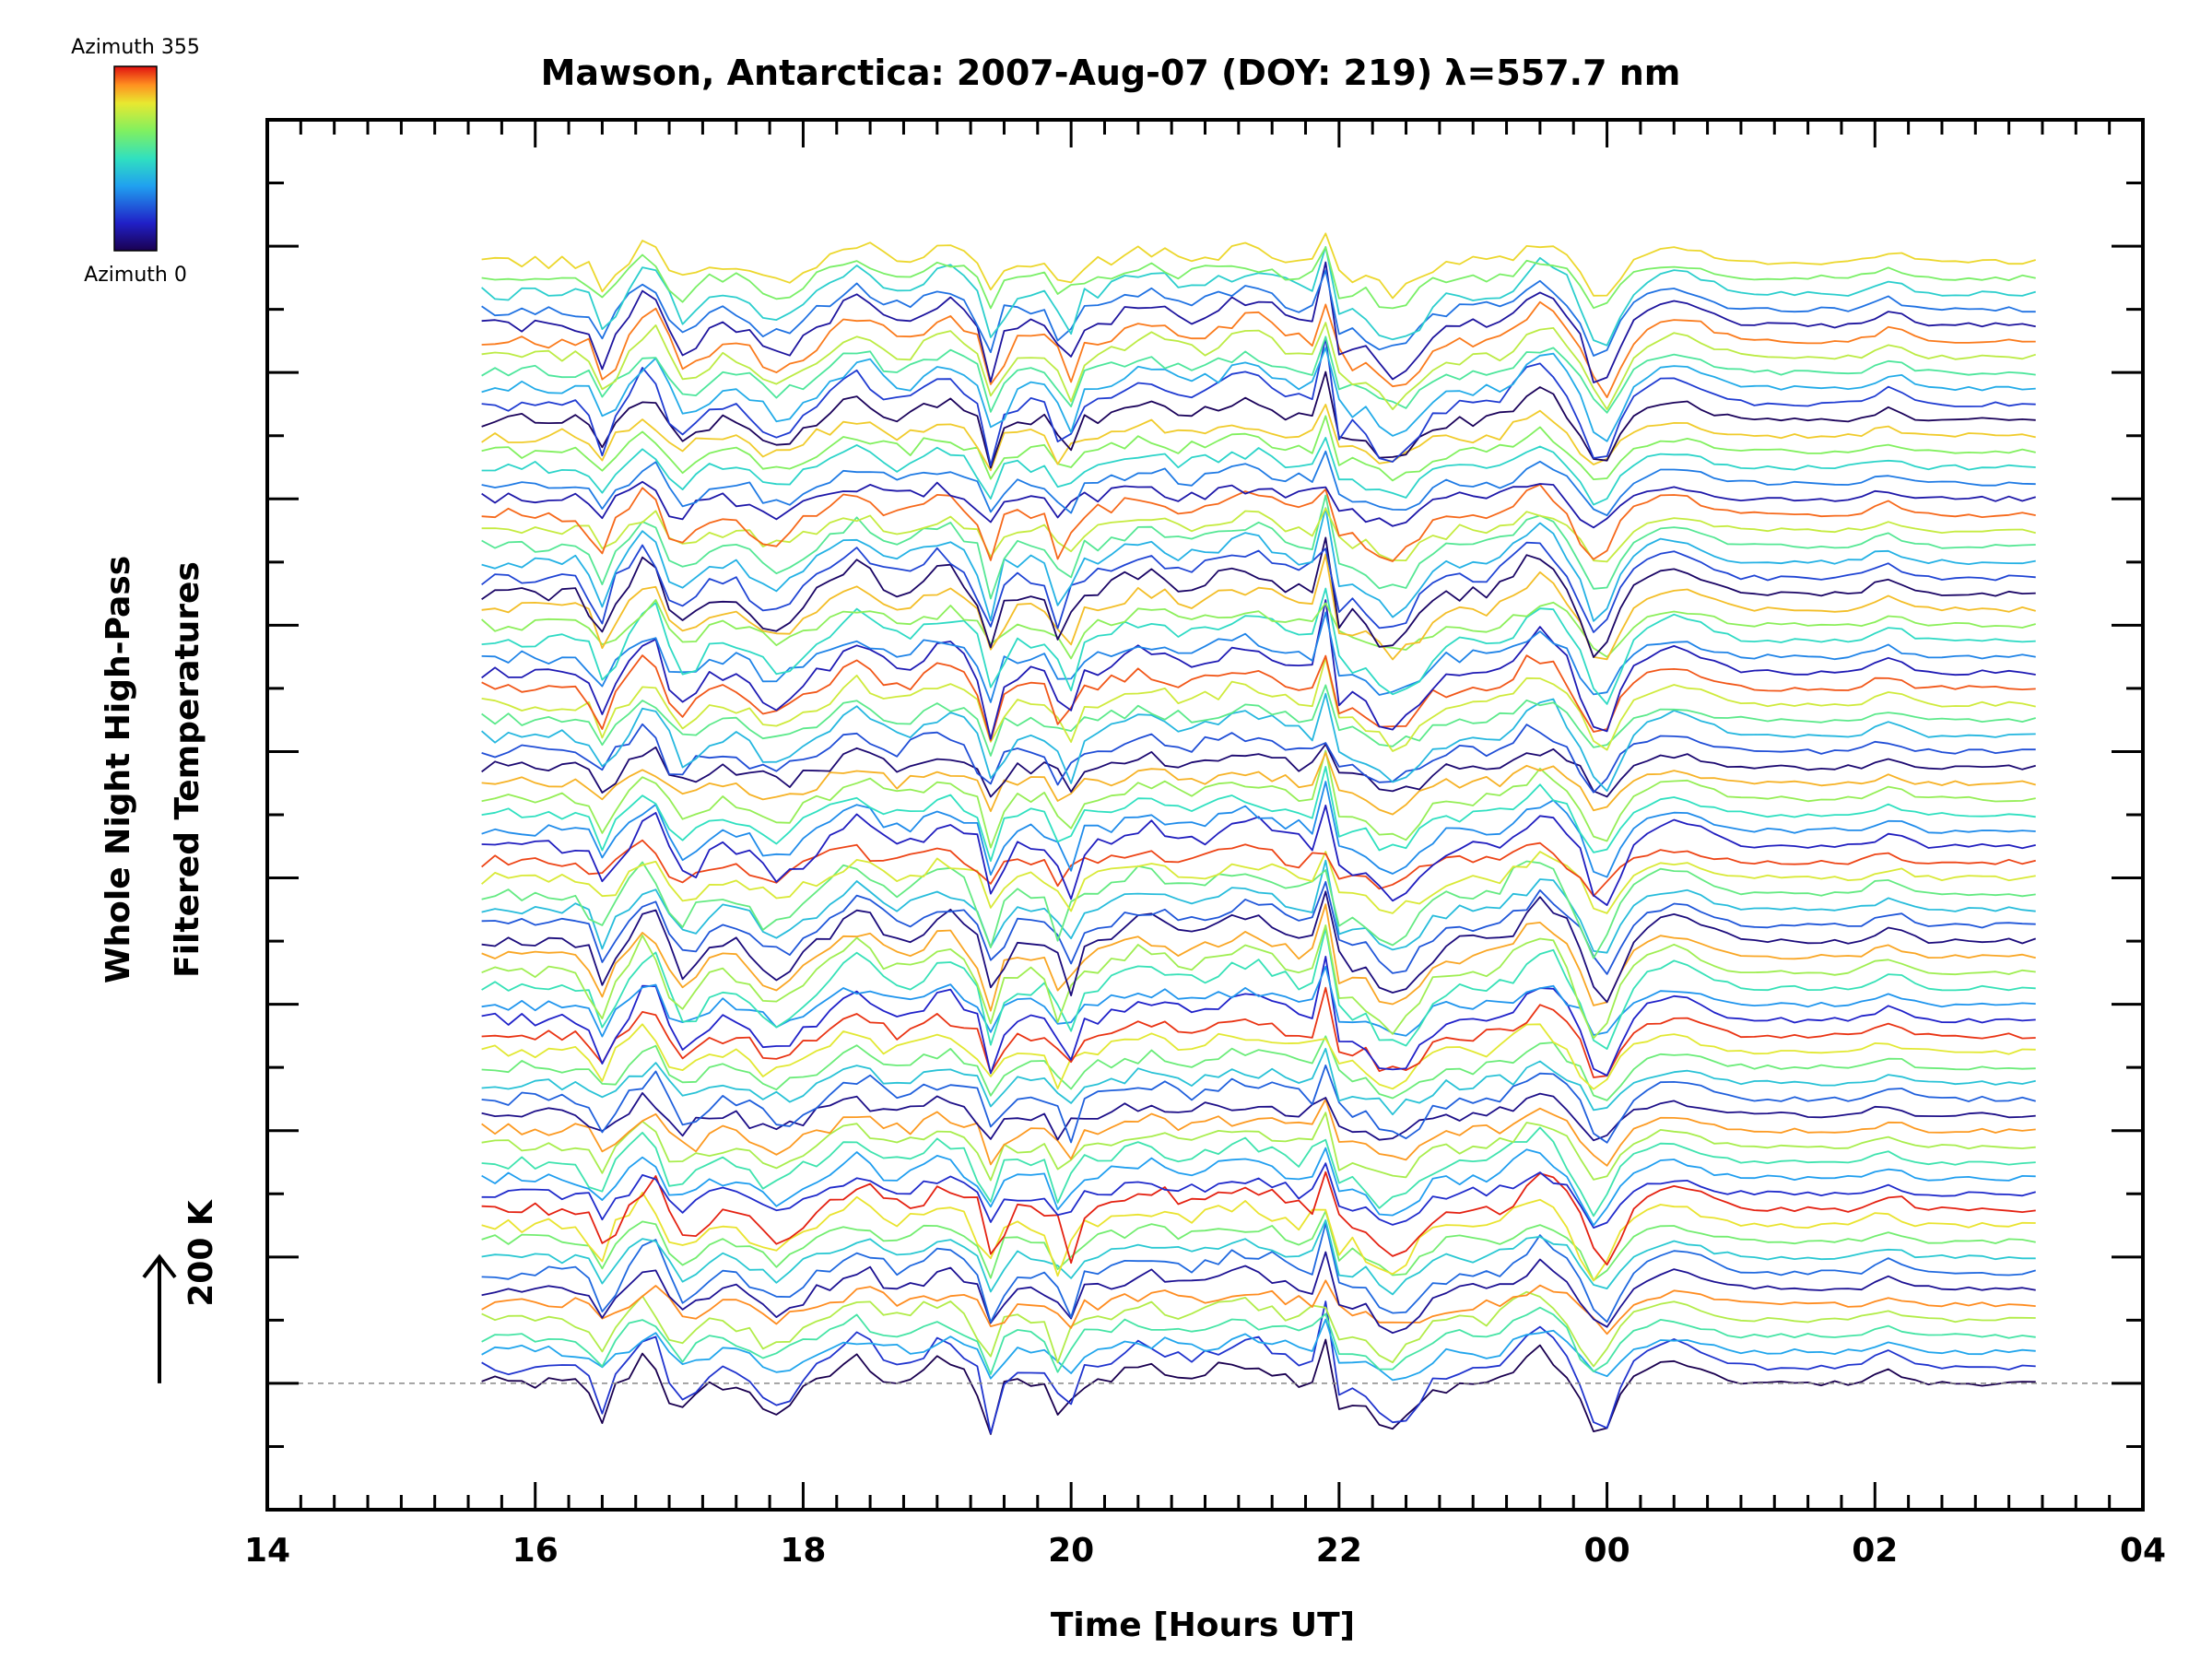 The image size is (2212, 1659). What do you see at coordinates (803, 1551) in the screenshot?
I see `x-tick-label: 18` at bounding box center [803, 1551].